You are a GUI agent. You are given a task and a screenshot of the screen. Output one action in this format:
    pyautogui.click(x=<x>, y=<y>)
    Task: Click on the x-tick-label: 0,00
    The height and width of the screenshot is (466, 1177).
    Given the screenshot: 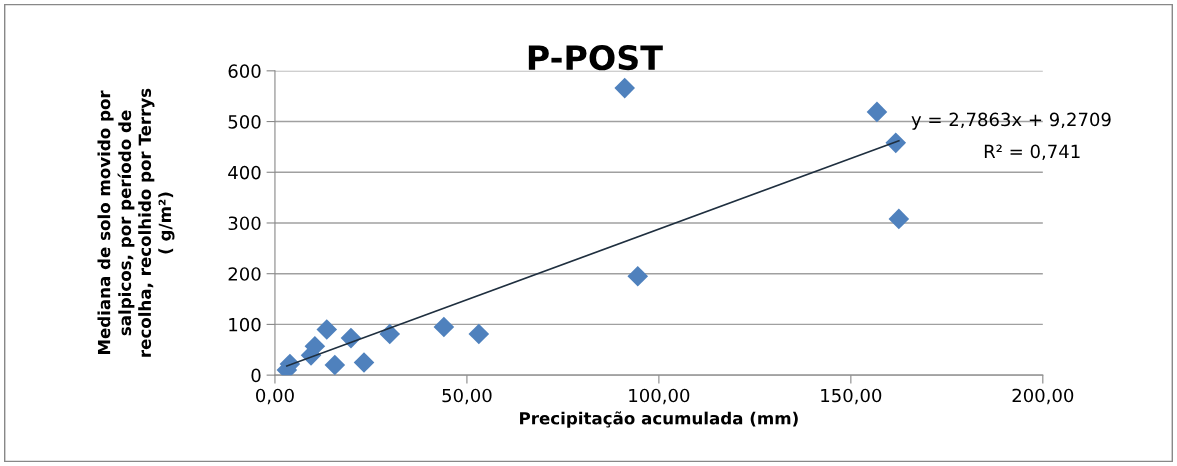 What is the action you would take?
    pyautogui.click(x=275, y=396)
    